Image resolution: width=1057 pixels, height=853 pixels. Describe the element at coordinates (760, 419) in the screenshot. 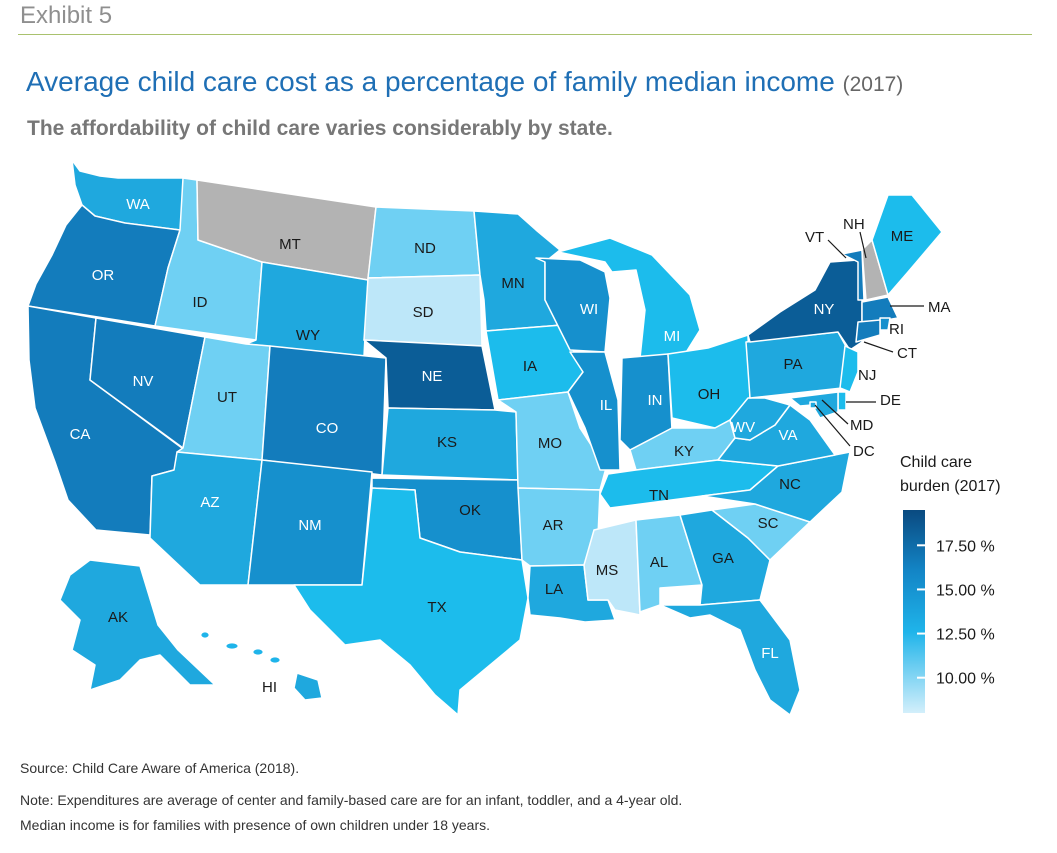

I see `state-WV` at that location.